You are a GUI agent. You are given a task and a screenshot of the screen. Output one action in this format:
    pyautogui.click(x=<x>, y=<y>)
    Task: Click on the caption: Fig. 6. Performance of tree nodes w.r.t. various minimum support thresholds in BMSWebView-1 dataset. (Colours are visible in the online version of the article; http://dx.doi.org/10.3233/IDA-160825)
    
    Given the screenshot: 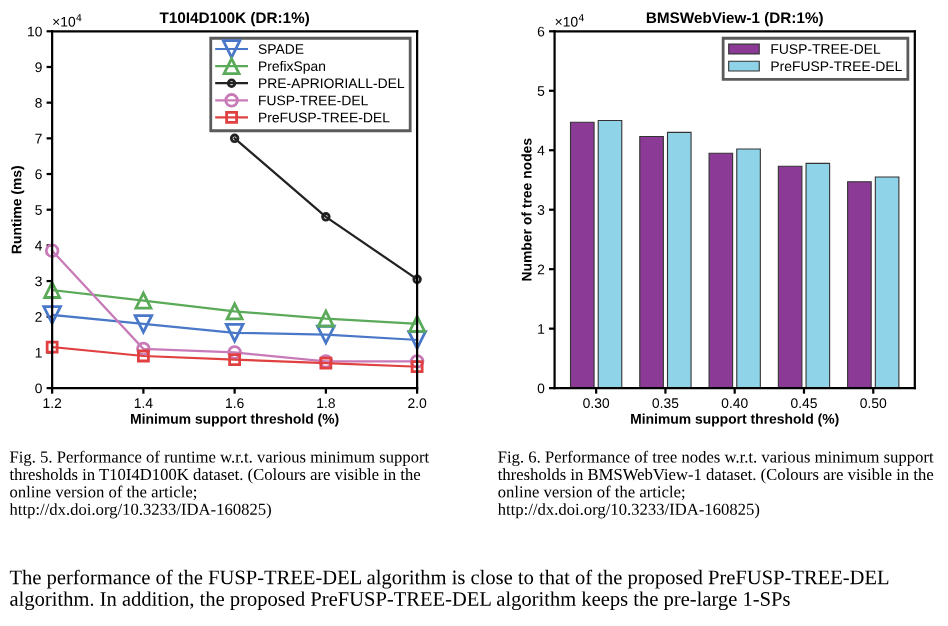 What is the action you would take?
    pyautogui.click(x=715, y=484)
    